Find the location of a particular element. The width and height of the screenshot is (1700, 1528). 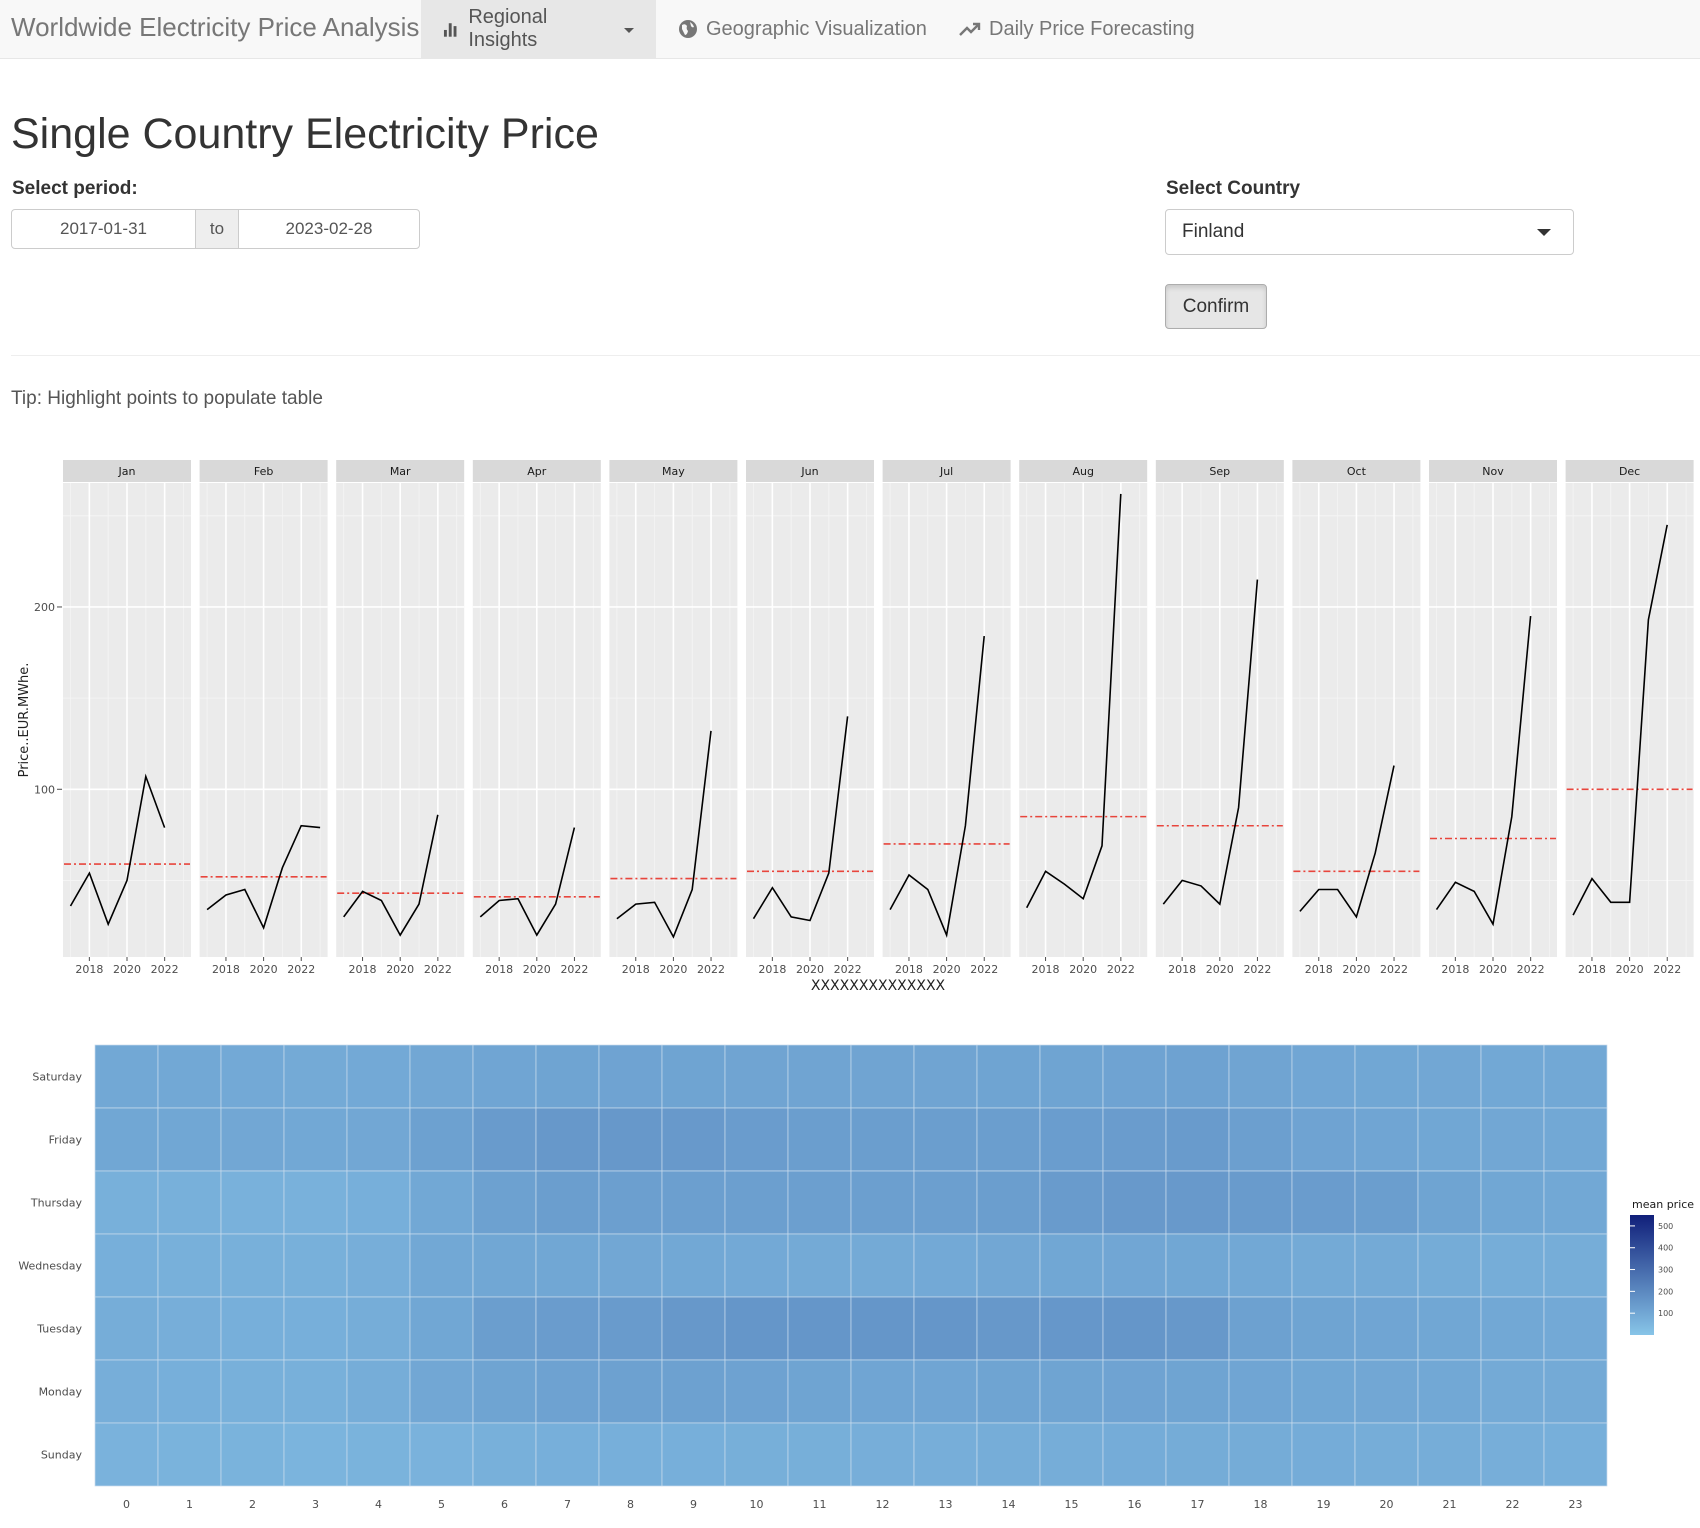

chevron-down-icon is located at coordinates (629, 30).